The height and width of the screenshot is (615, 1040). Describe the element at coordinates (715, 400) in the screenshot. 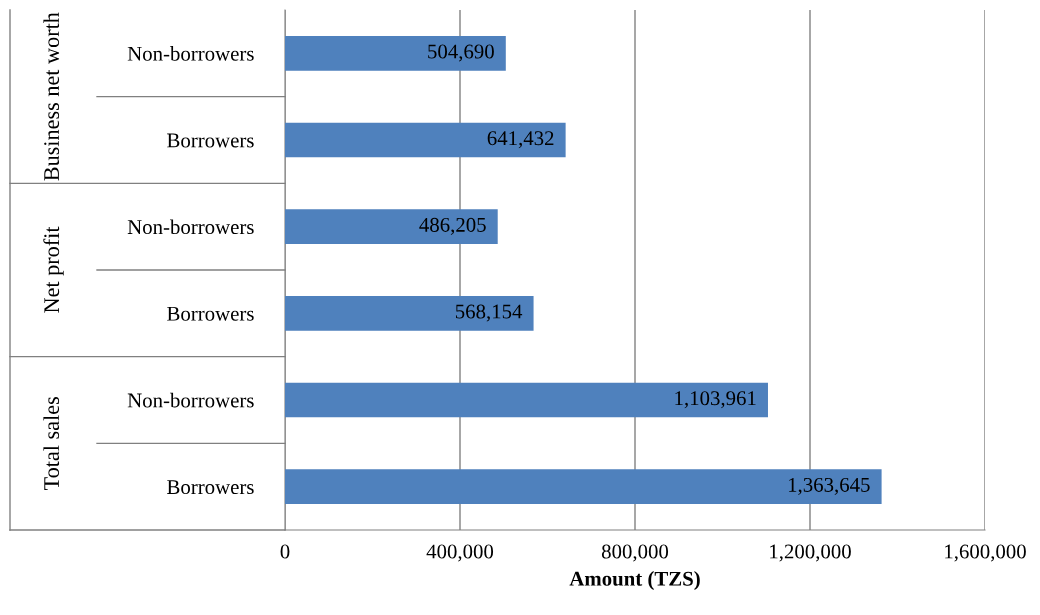

I see `data-label: 1,103,961` at that location.